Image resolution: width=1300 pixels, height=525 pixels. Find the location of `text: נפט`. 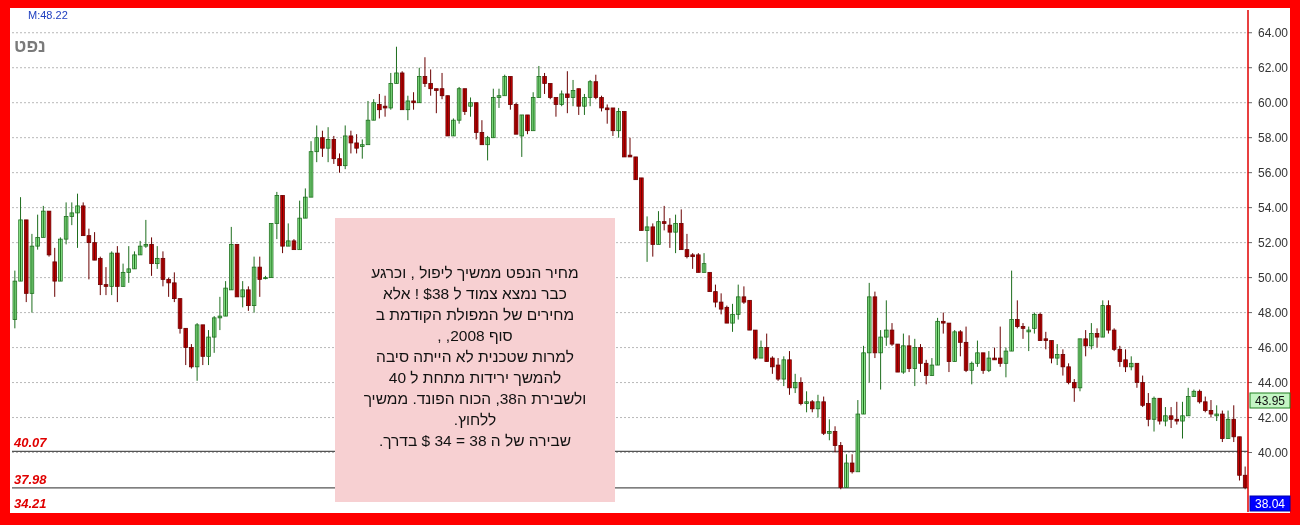

text: נפט is located at coordinates (30, 46).